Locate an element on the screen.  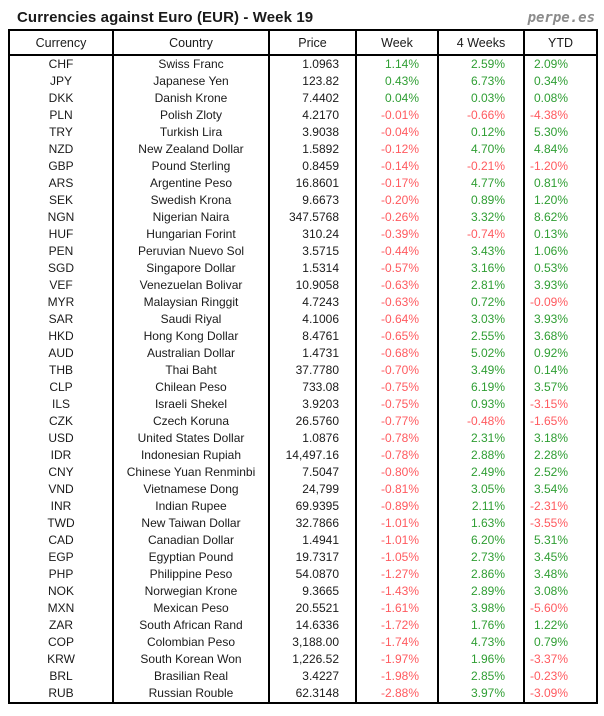
currency-code-cell: CLP is located at coordinates (61, 387).